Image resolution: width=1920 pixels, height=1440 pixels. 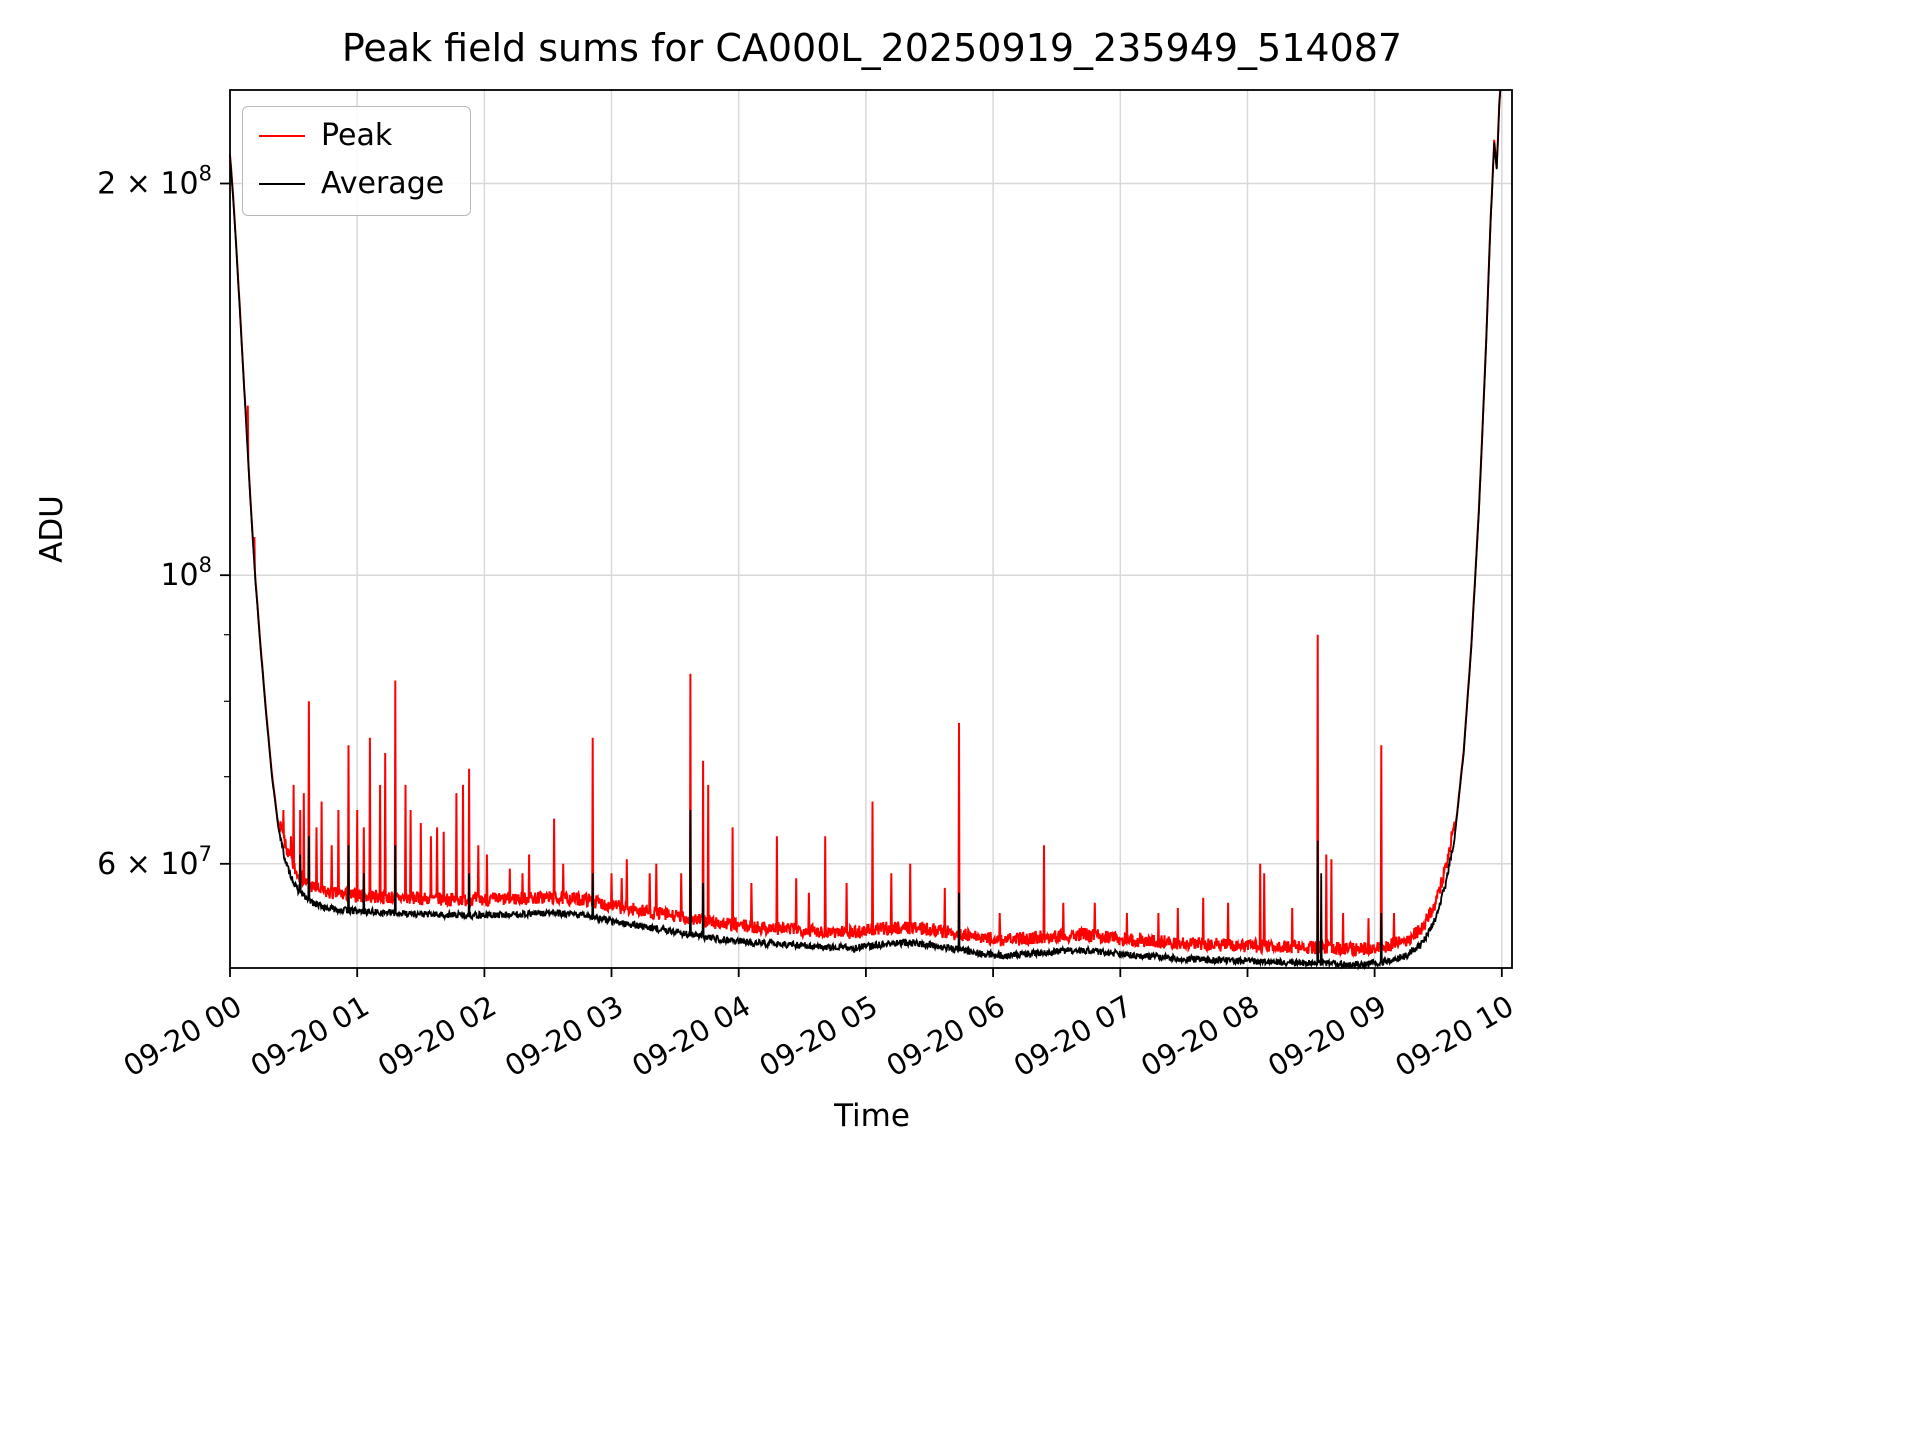 I want to click on x-tick-label: 09-20 06, so click(x=946, y=1036).